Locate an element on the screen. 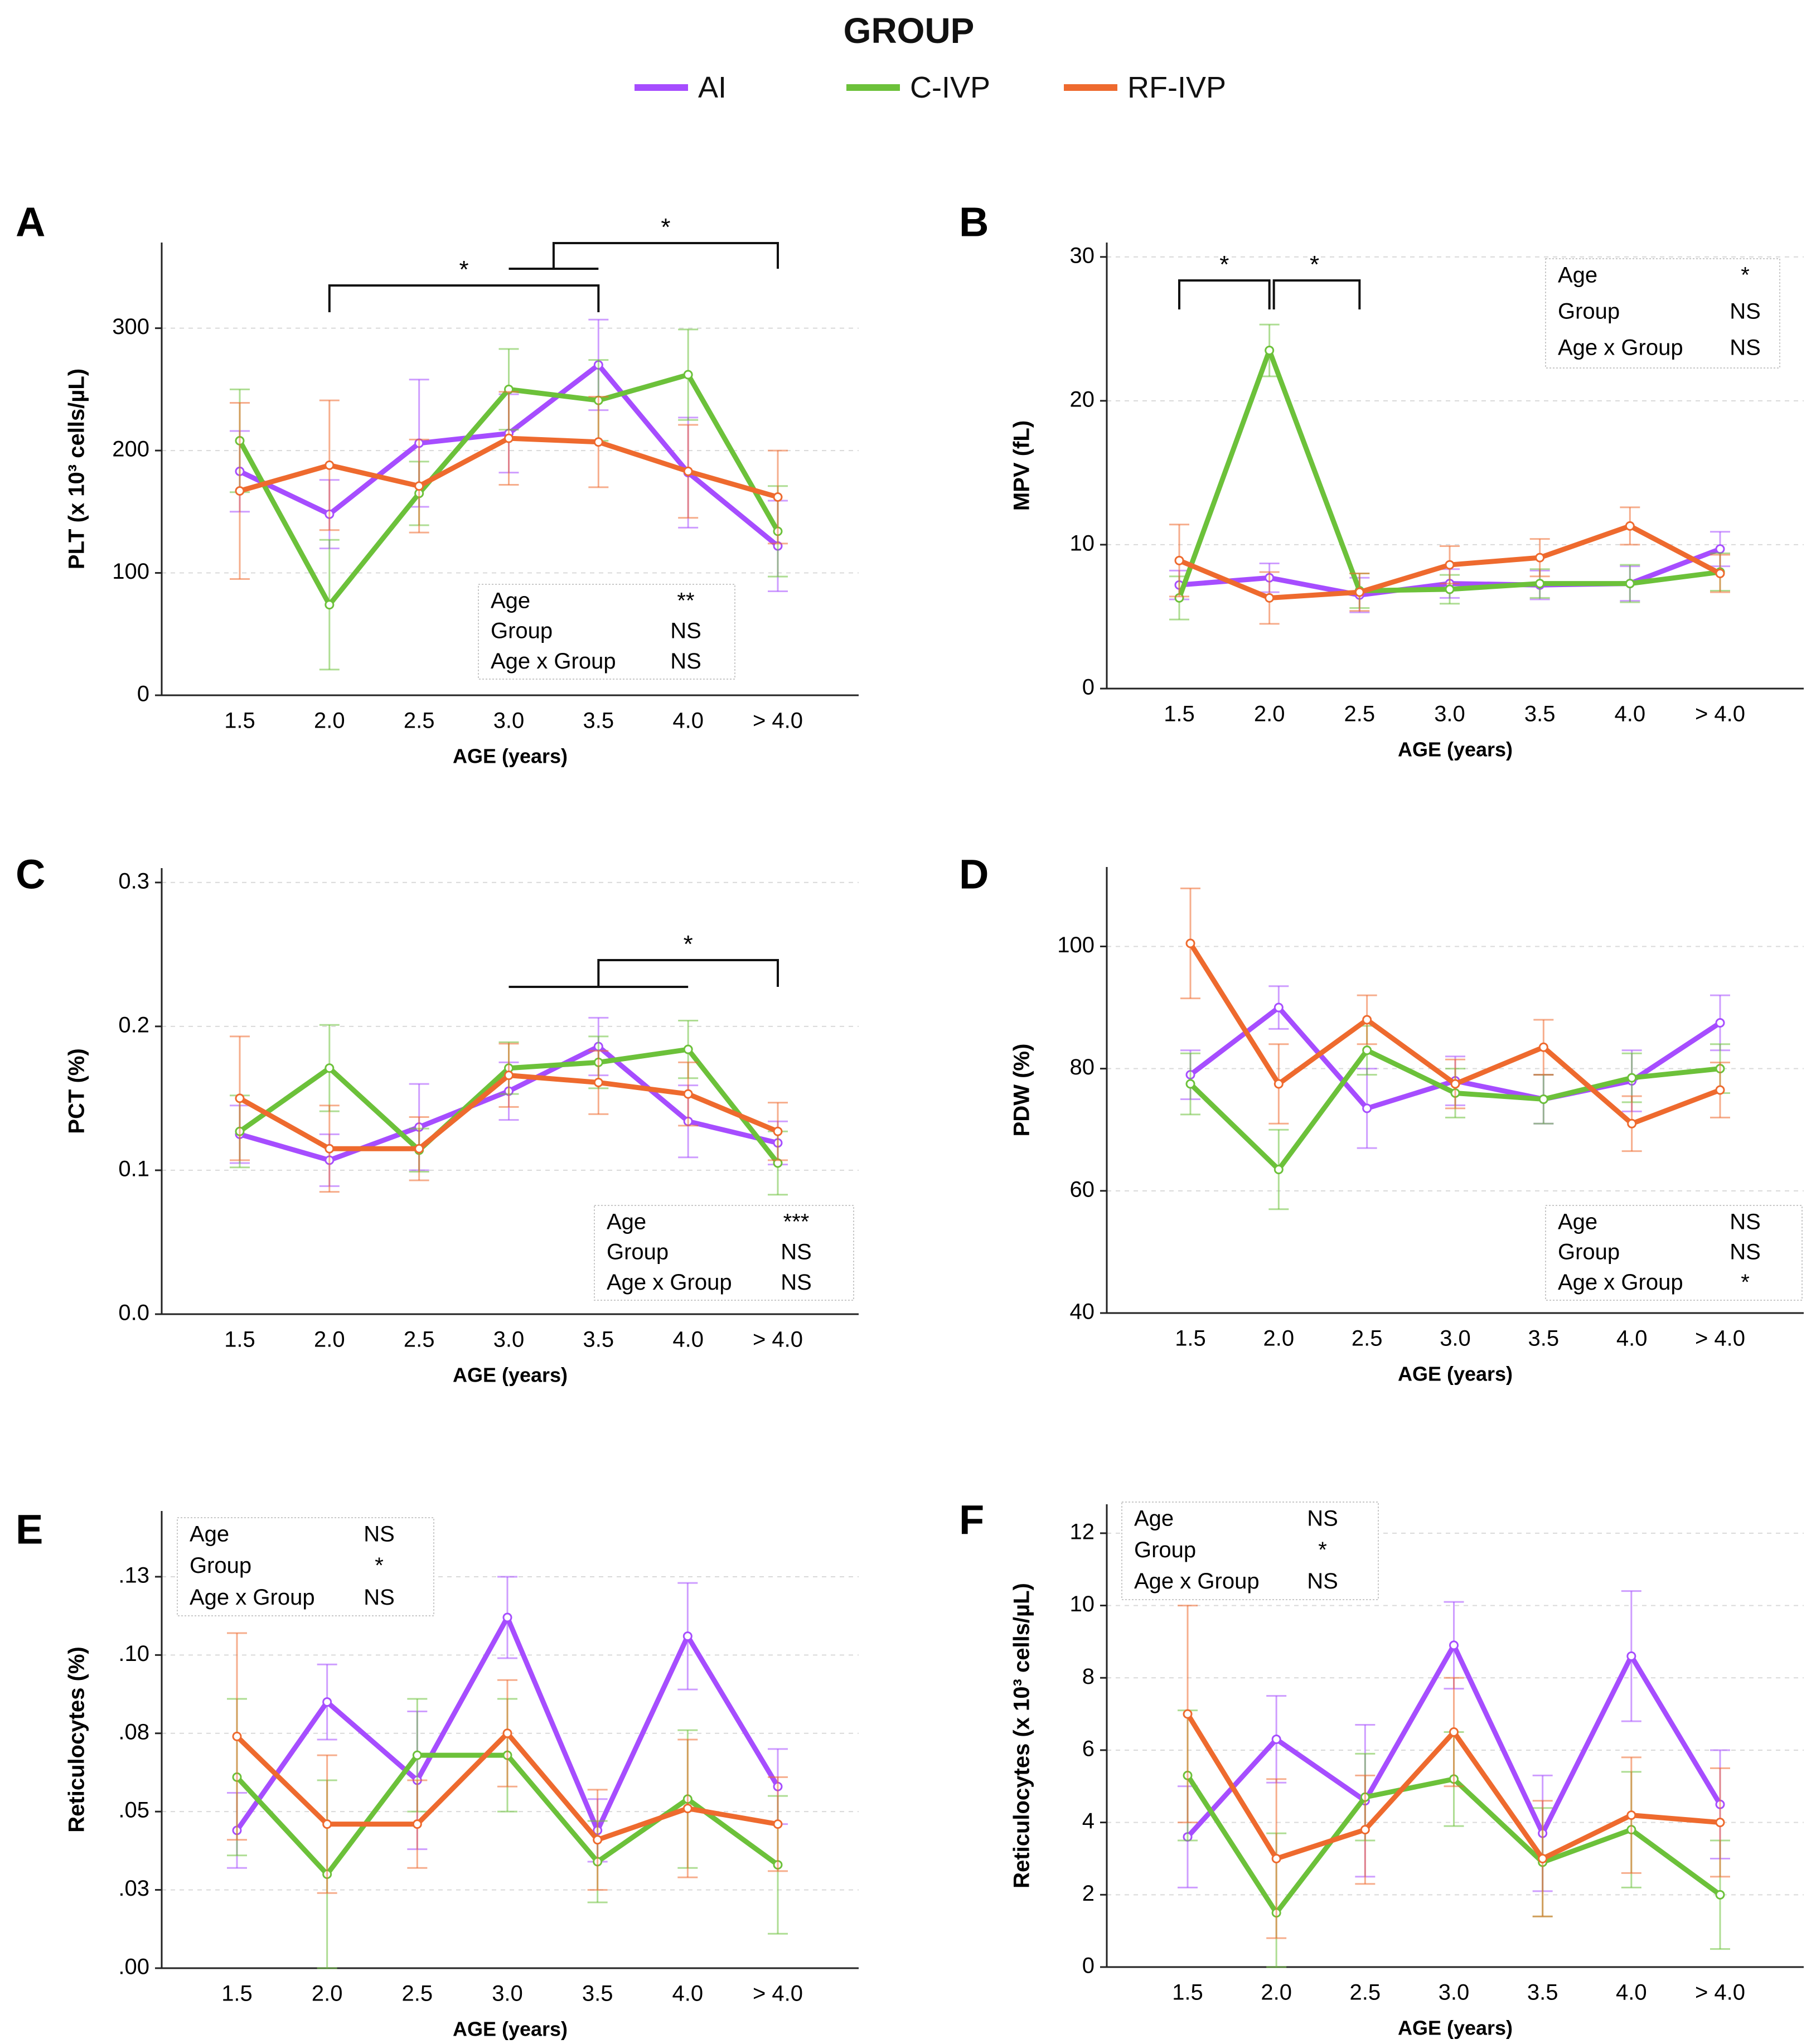 The width and height of the screenshot is (1816, 2044). y-tick-label: 0.1 is located at coordinates (133, 1168).